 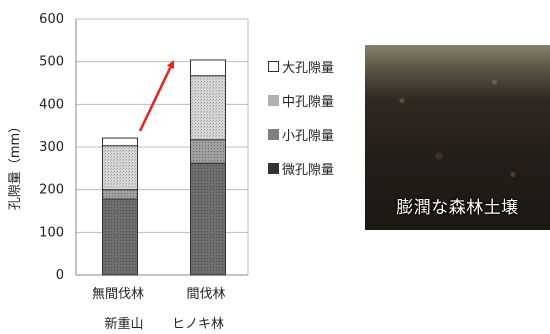 What do you see at coordinates (51, 104) in the screenshot?
I see `y-tick-label: 400` at bounding box center [51, 104].